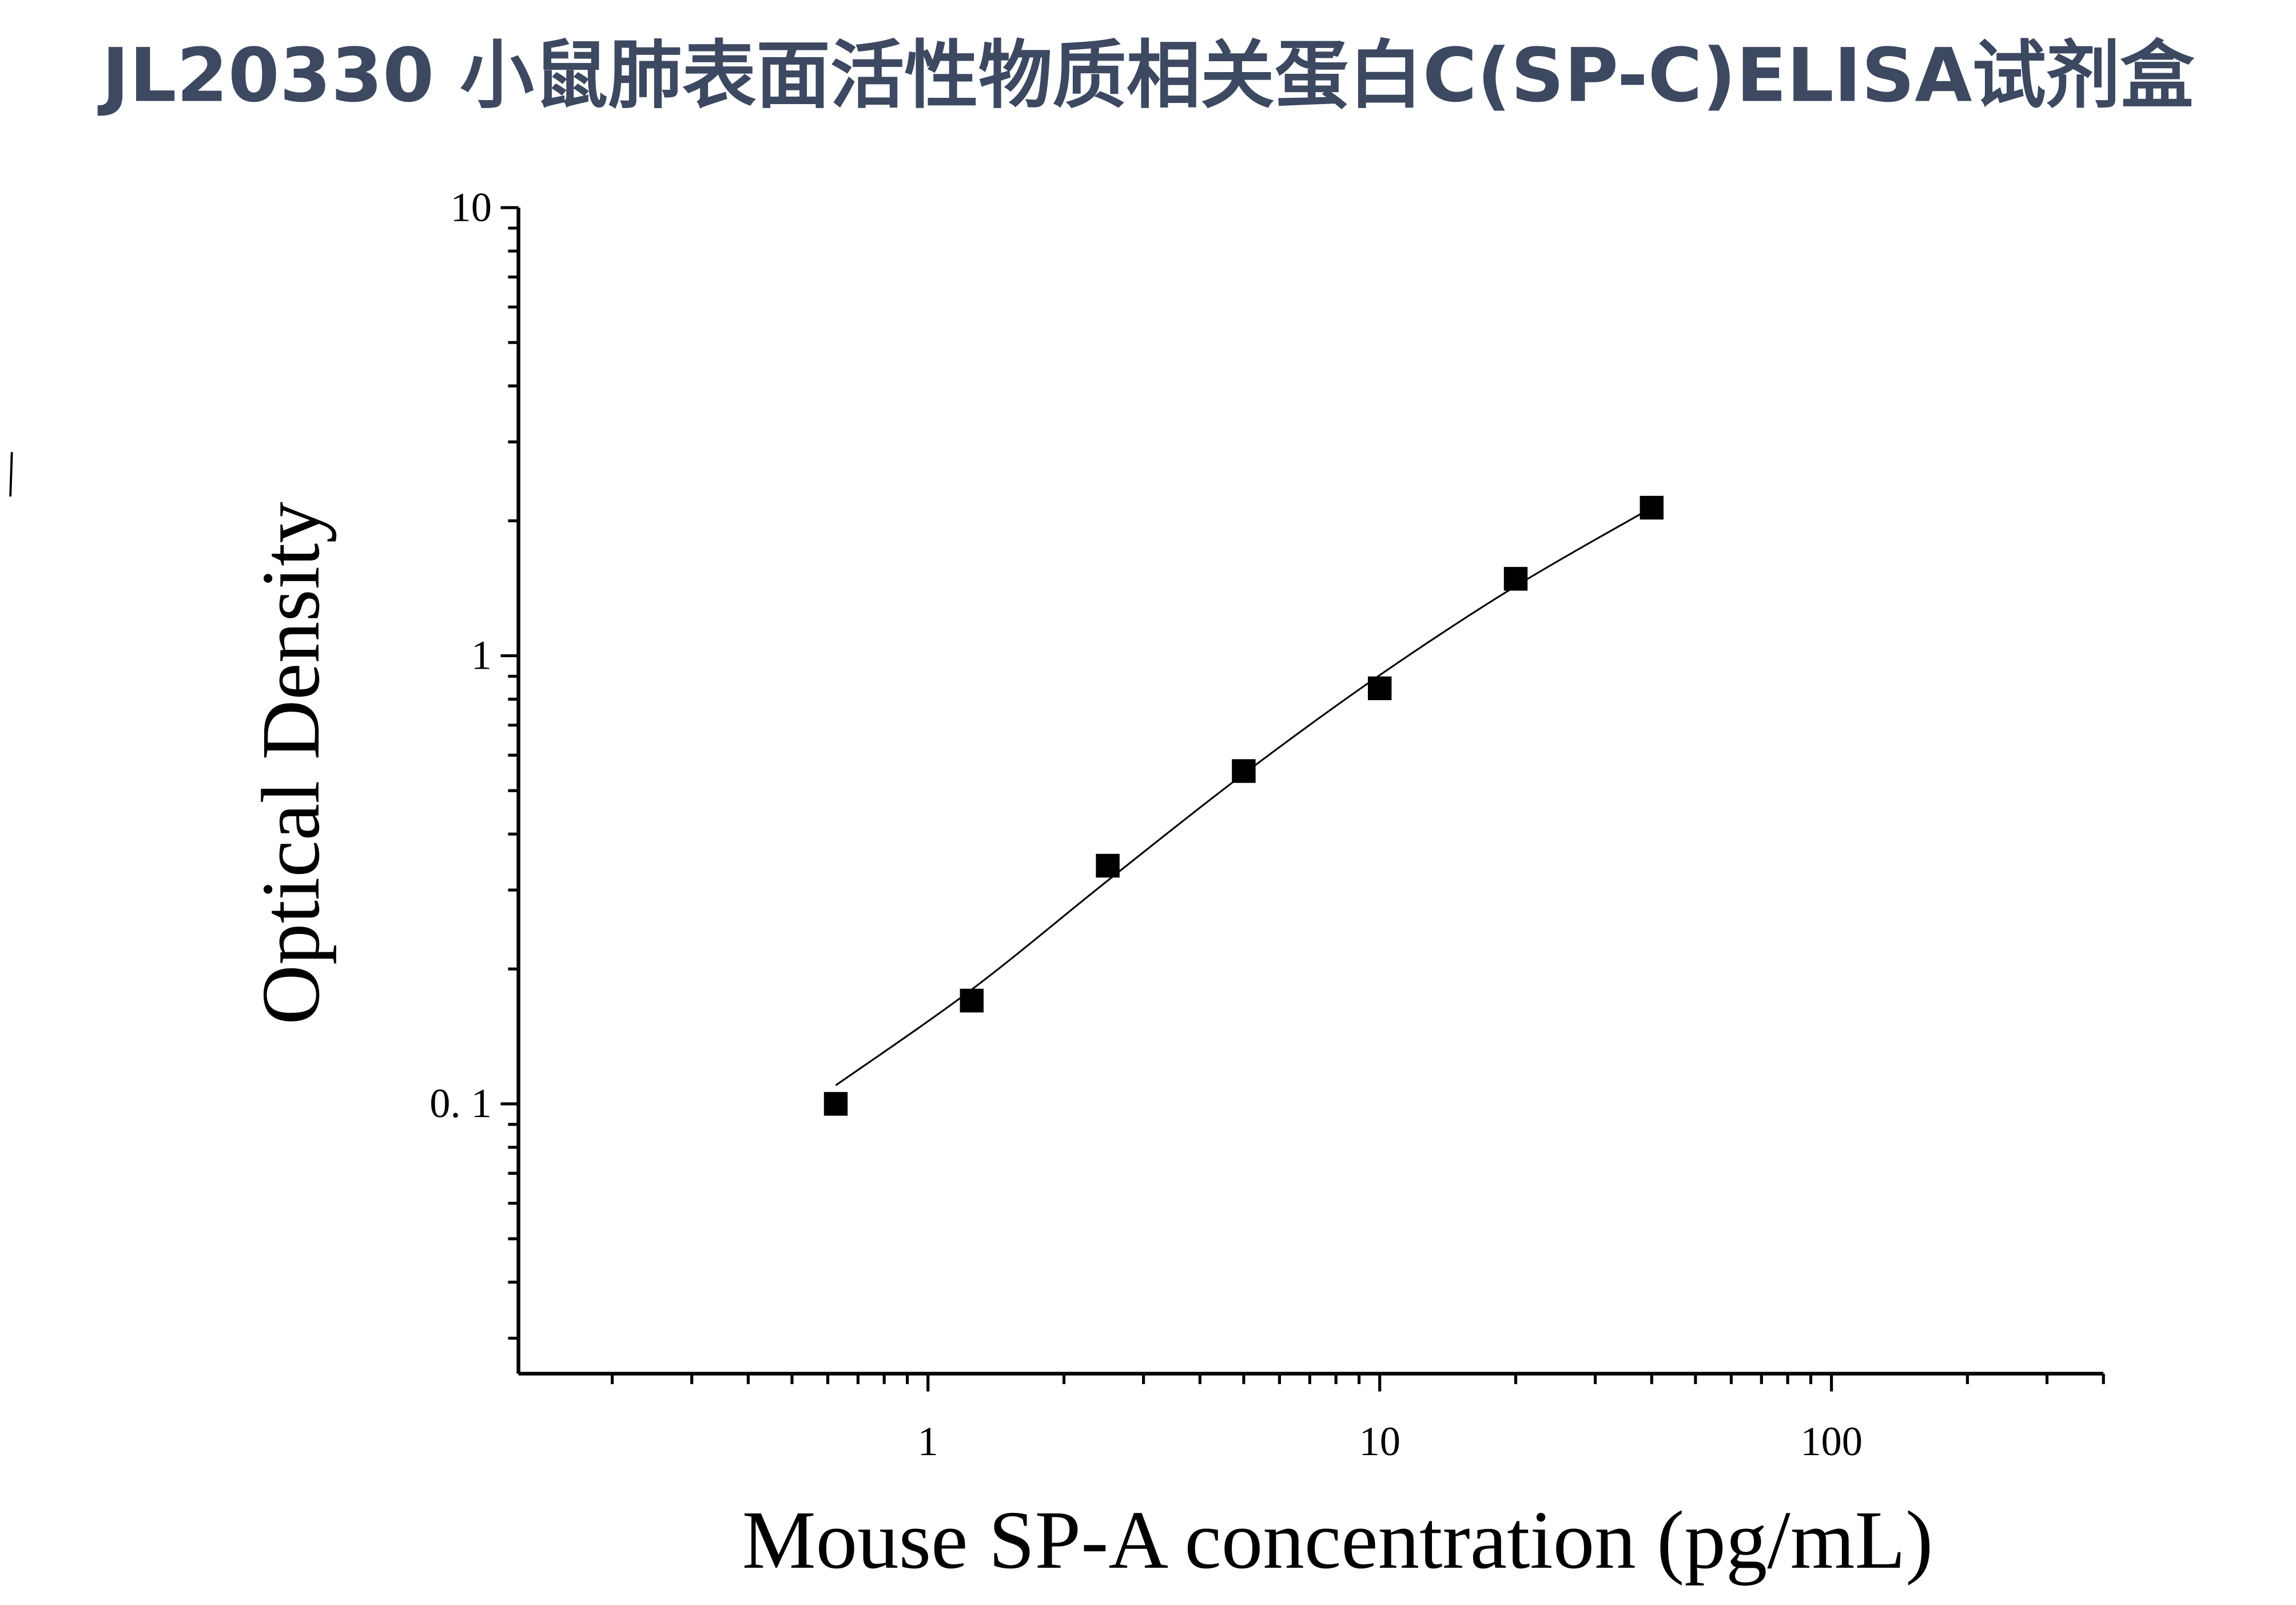 This screenshot has height=1605, width=2296. What do you see at coordinates (471, 207) in the screenshot?
I see `y-tick-label: 10` at bounding box center [471, 207].